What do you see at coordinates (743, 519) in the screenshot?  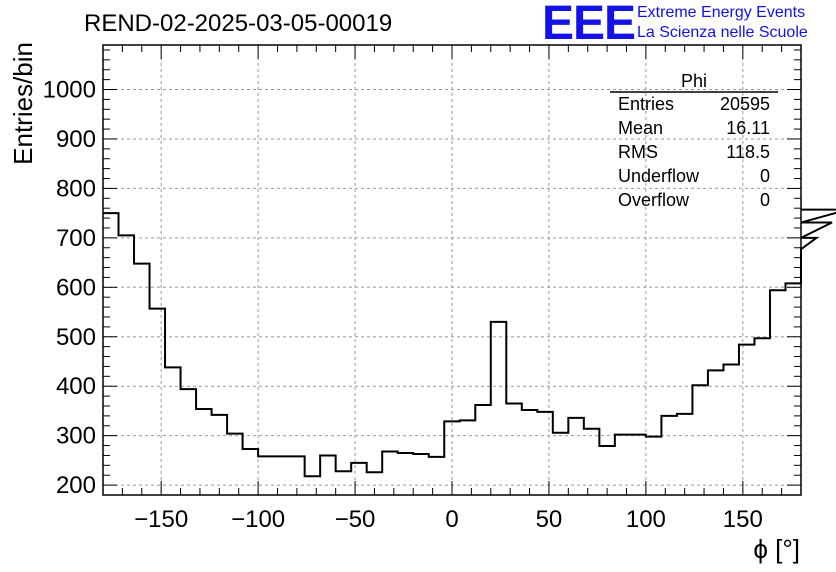 I see `x-tick-label: 150` at bounding box center [743, 519].